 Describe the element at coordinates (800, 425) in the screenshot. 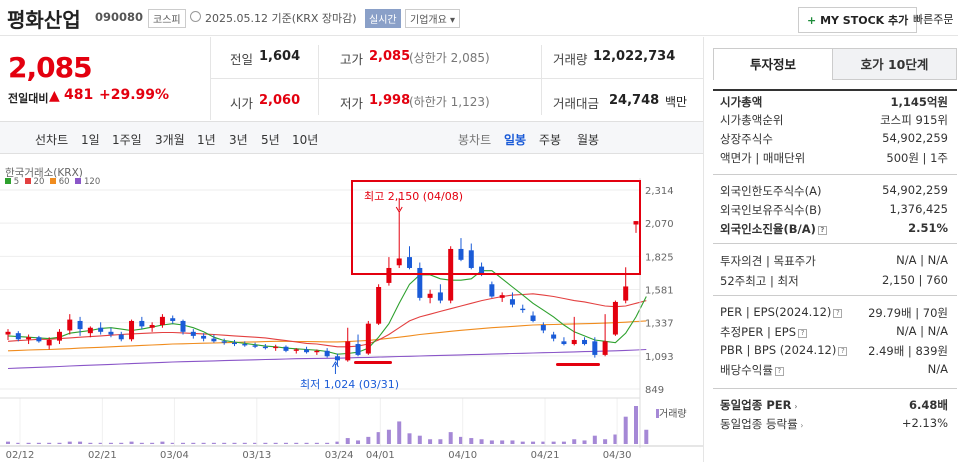

I see `chevron-right-icon: ›` at that location.